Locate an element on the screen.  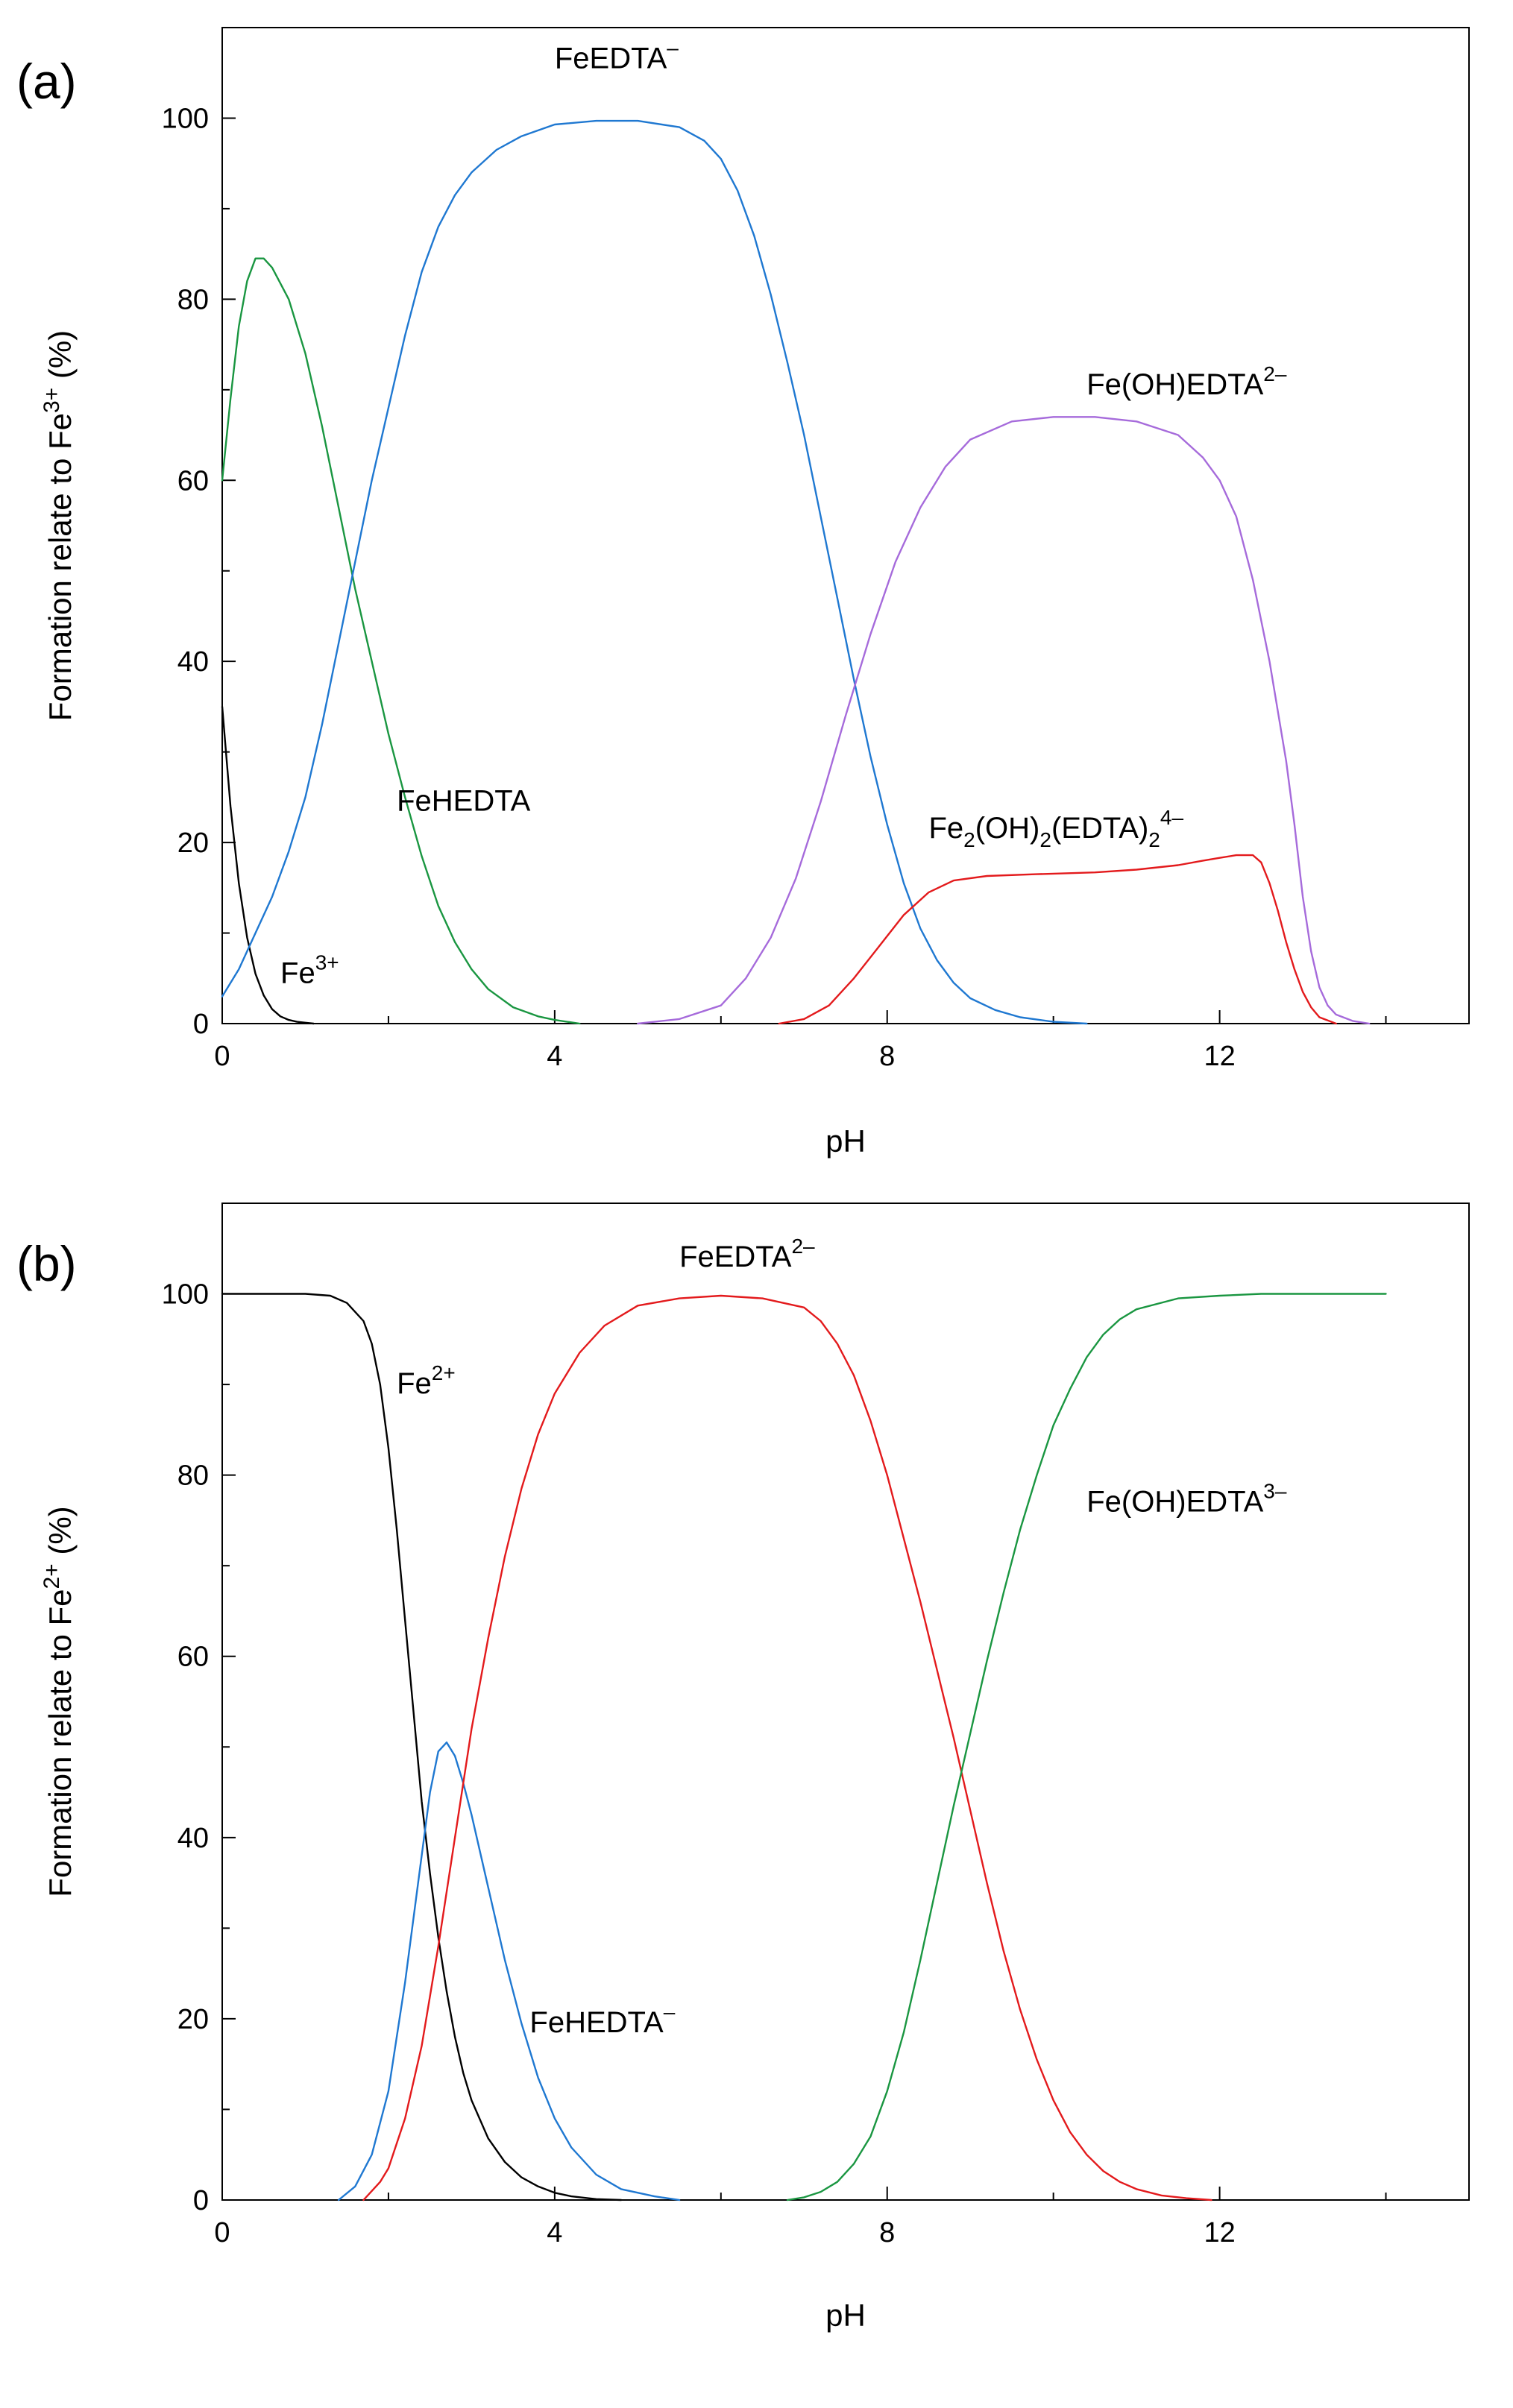
series-annotation: FeHEDTA– is located at coordinates (602, 2019).